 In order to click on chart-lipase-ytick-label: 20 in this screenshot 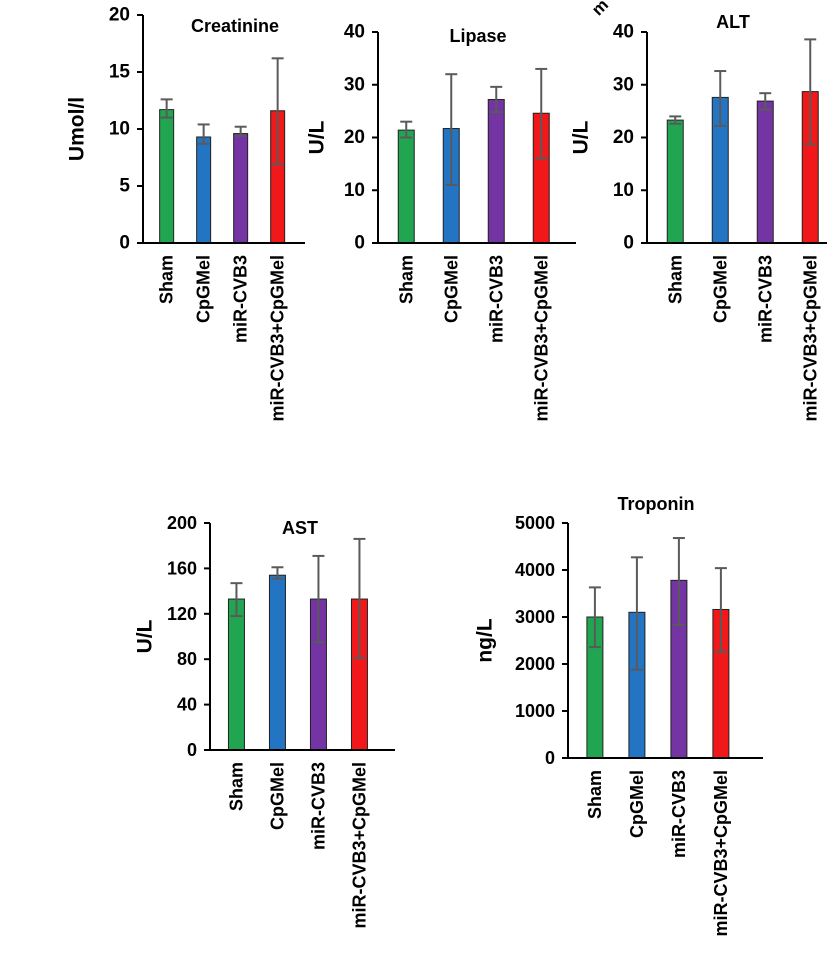, I will do `click(354, 137)`.